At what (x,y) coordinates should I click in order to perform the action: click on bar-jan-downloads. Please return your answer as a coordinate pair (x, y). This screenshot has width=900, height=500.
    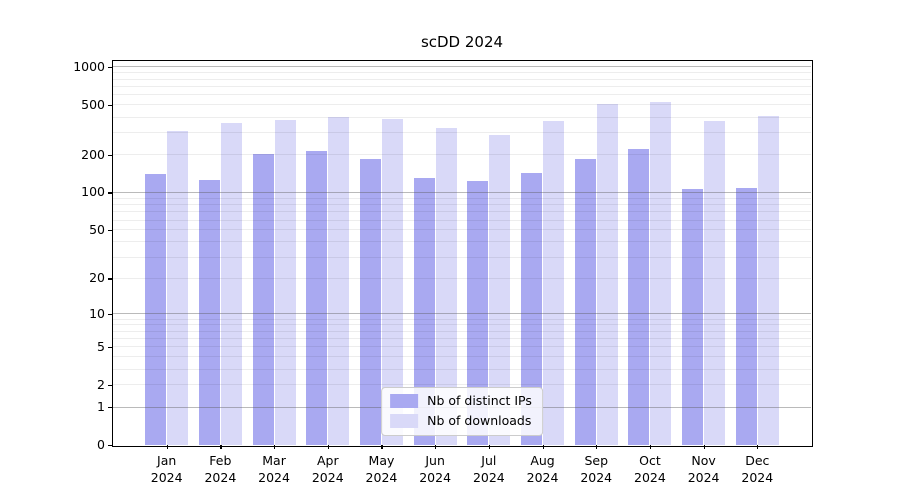
    Looking at the image, I should click on (178, 287).